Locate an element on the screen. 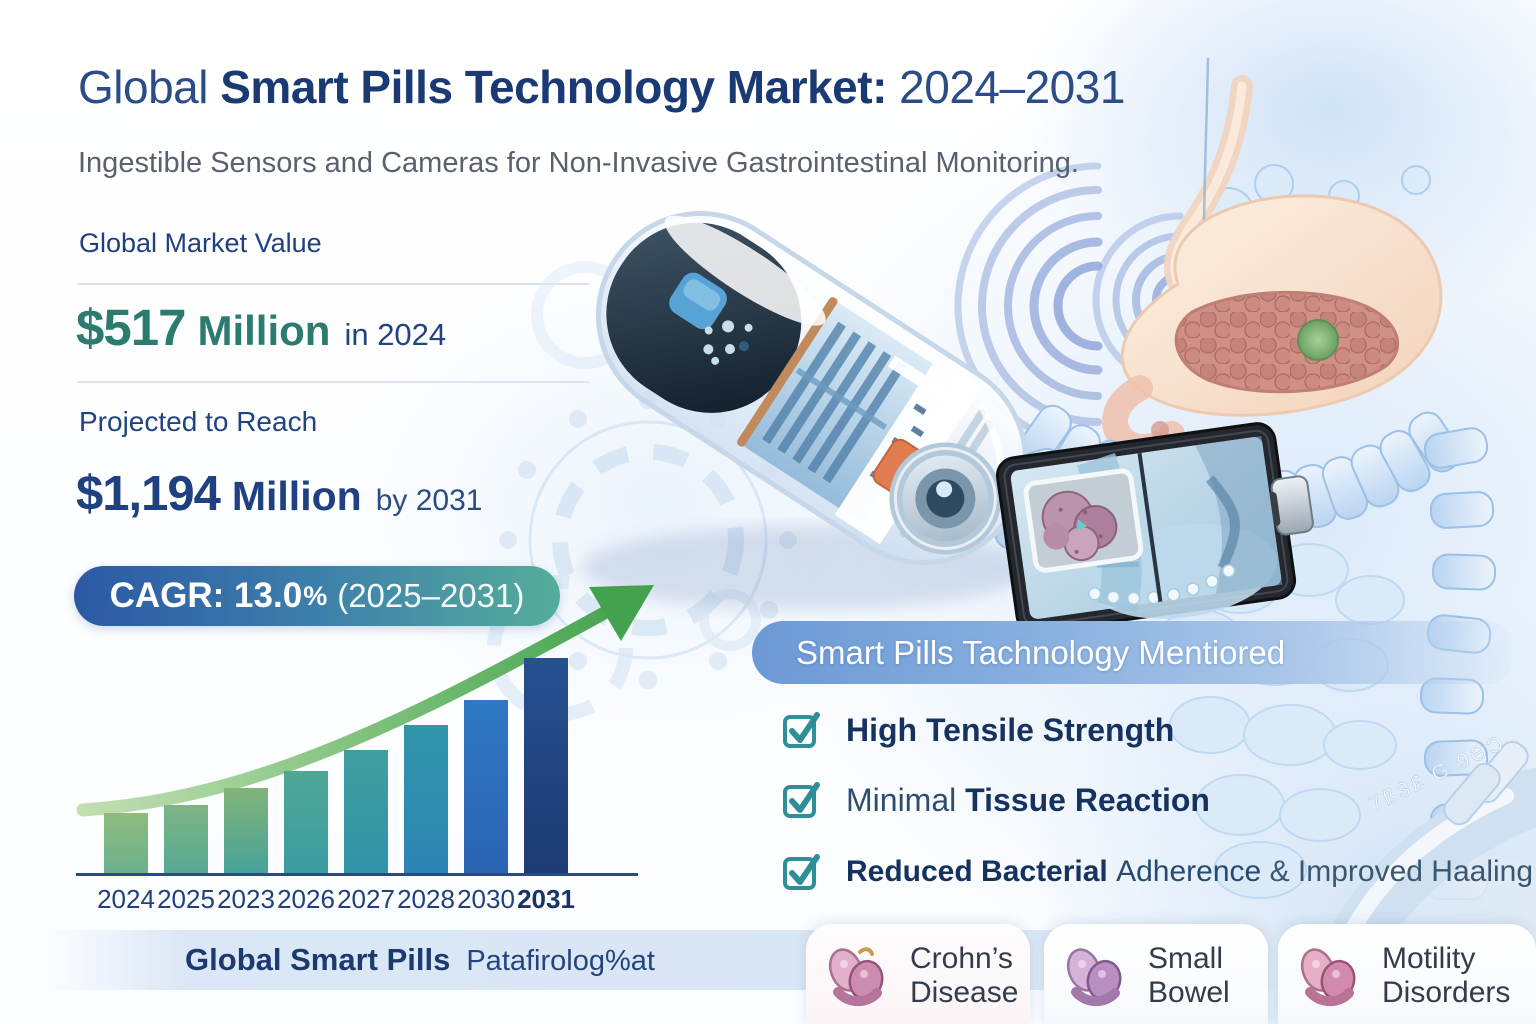  bar-2023 is located at coordinates (246, 831).